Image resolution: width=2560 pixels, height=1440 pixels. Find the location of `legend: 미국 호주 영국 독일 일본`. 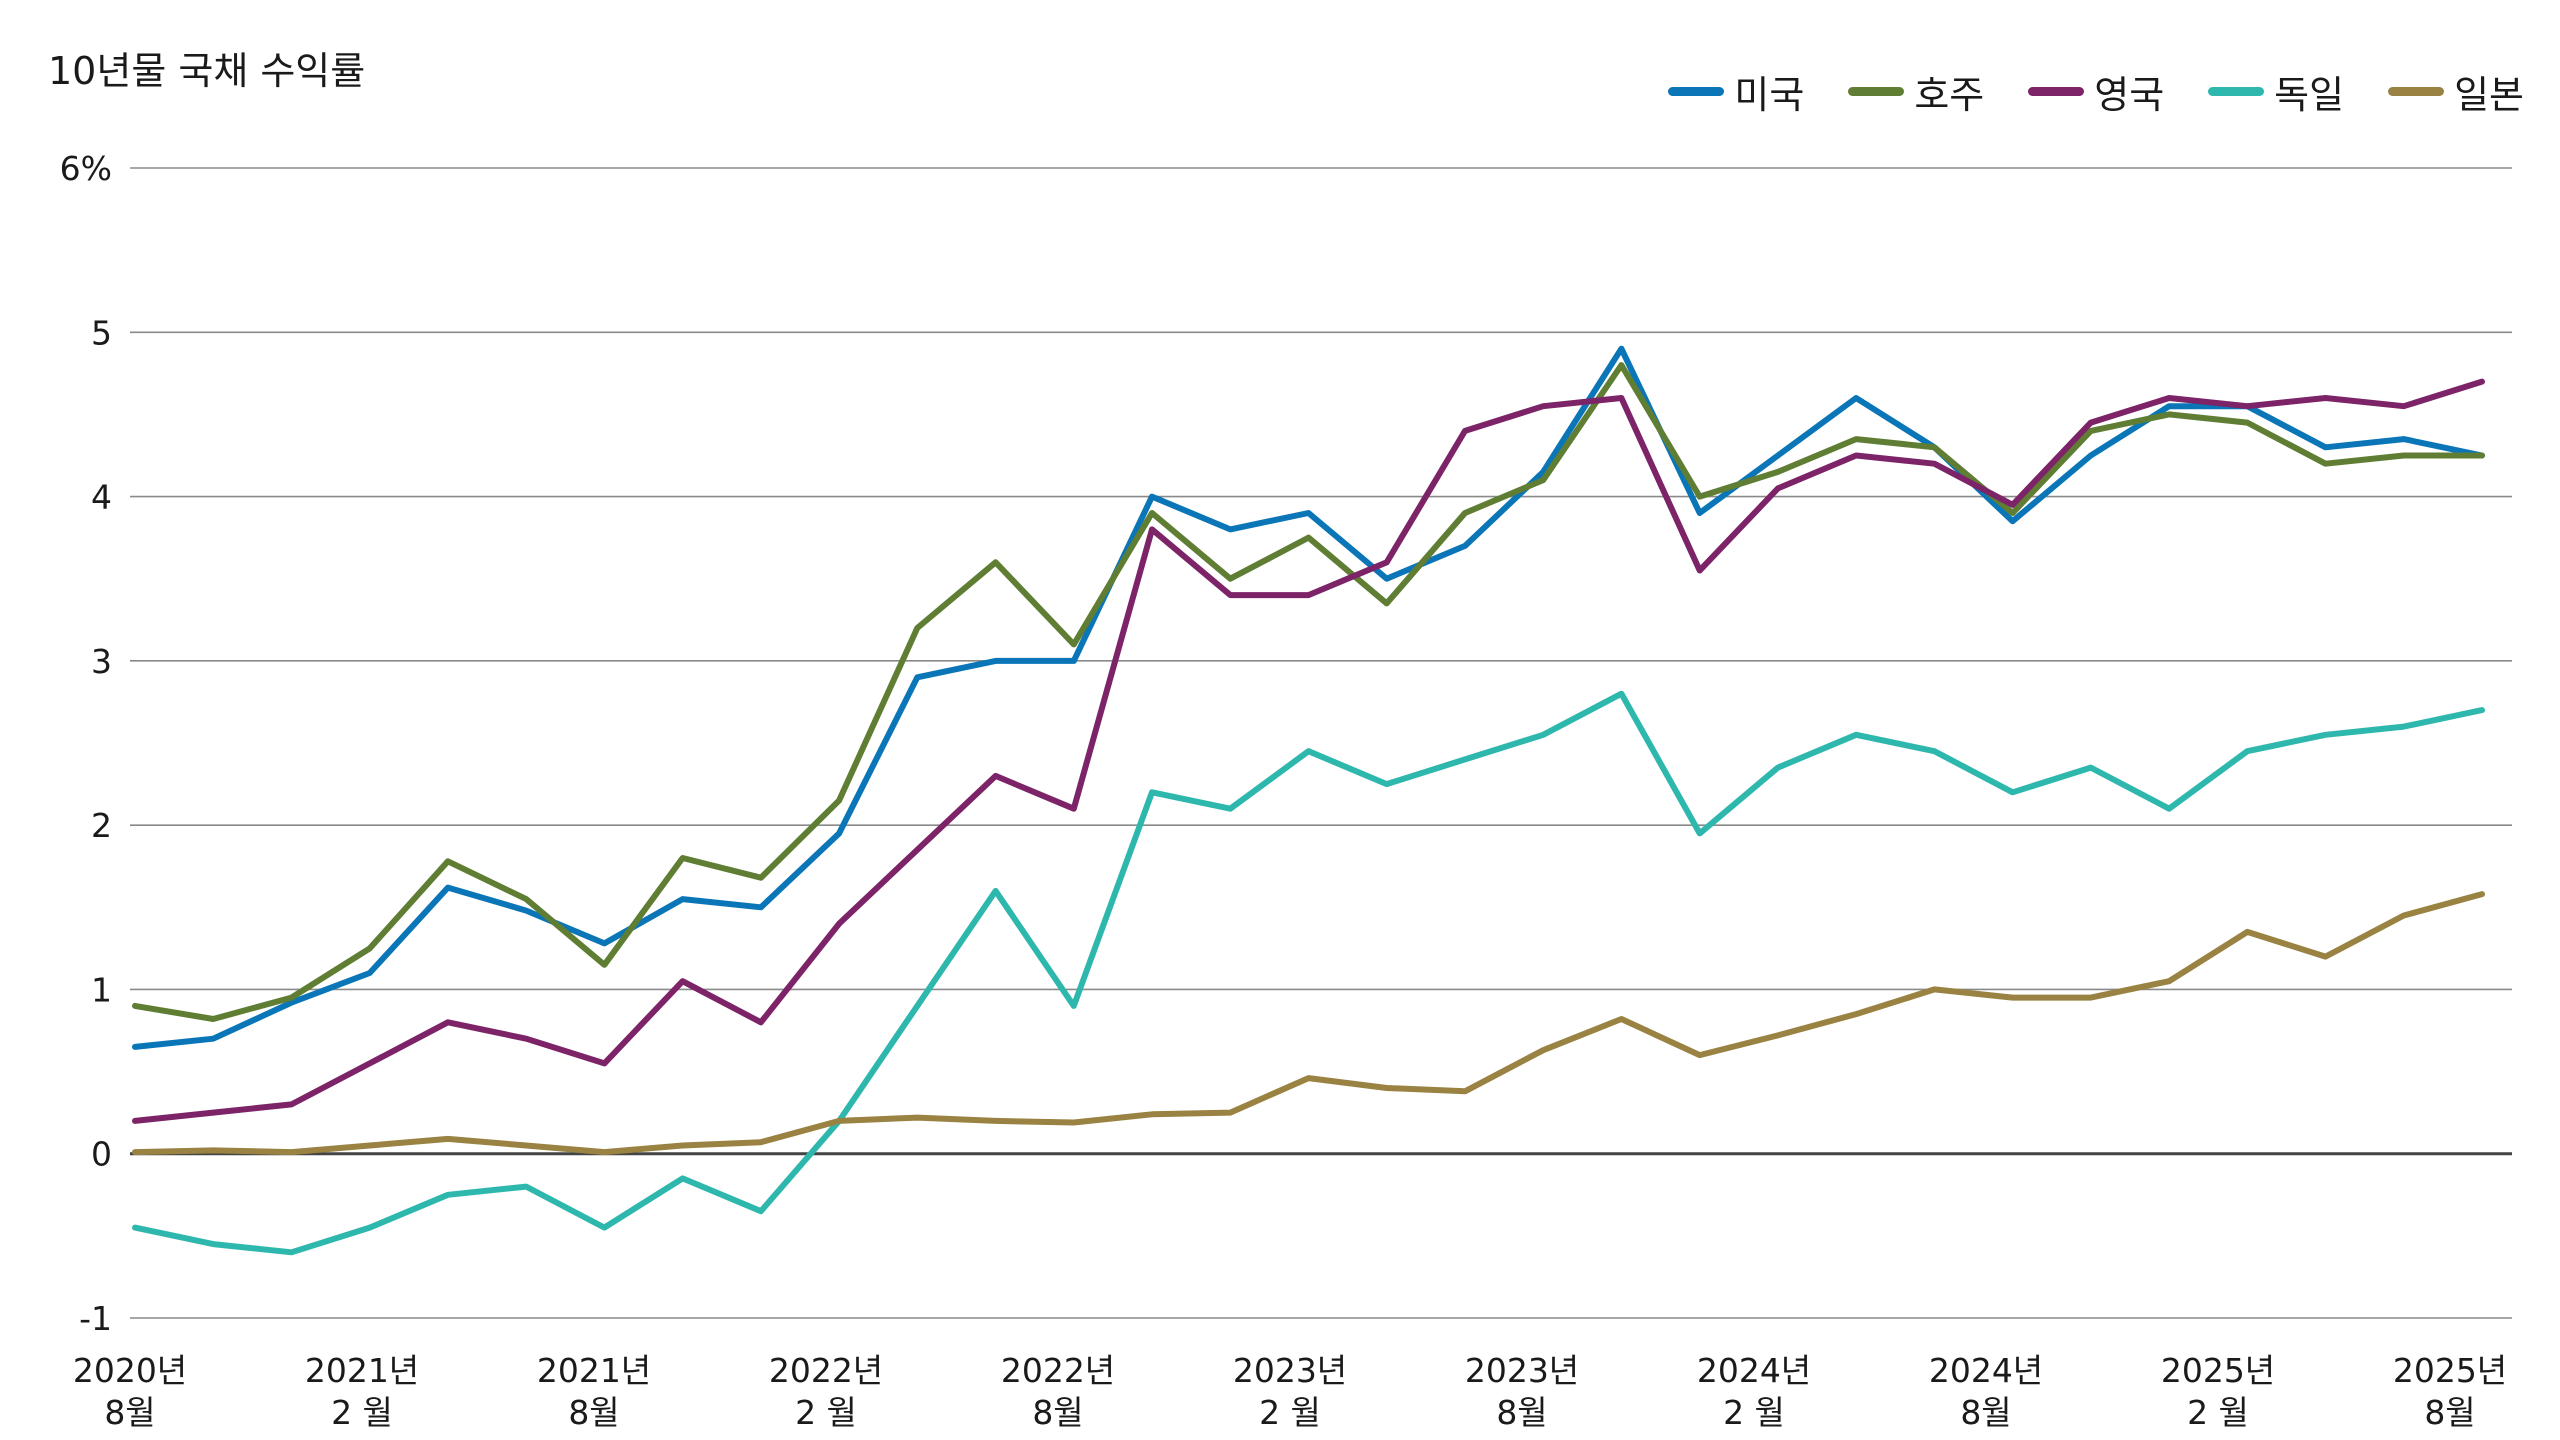

legend: 미국 호주 영국 독일 일본 is located at coordinates (2096, 91).